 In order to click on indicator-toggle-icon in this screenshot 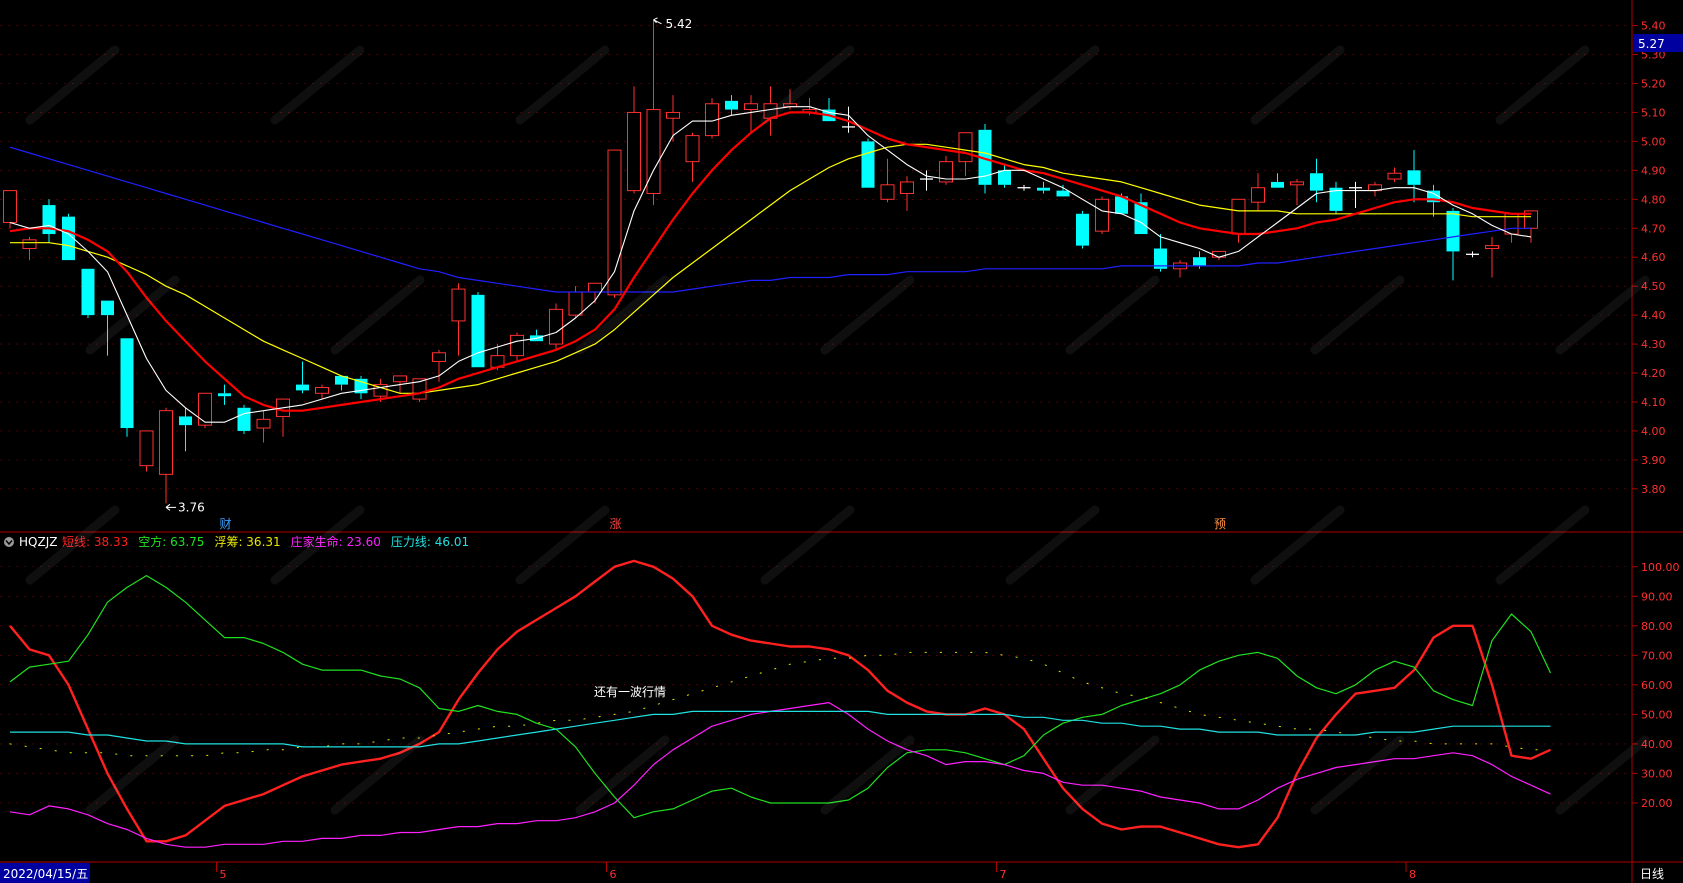, I will do `click(9, 542)`.